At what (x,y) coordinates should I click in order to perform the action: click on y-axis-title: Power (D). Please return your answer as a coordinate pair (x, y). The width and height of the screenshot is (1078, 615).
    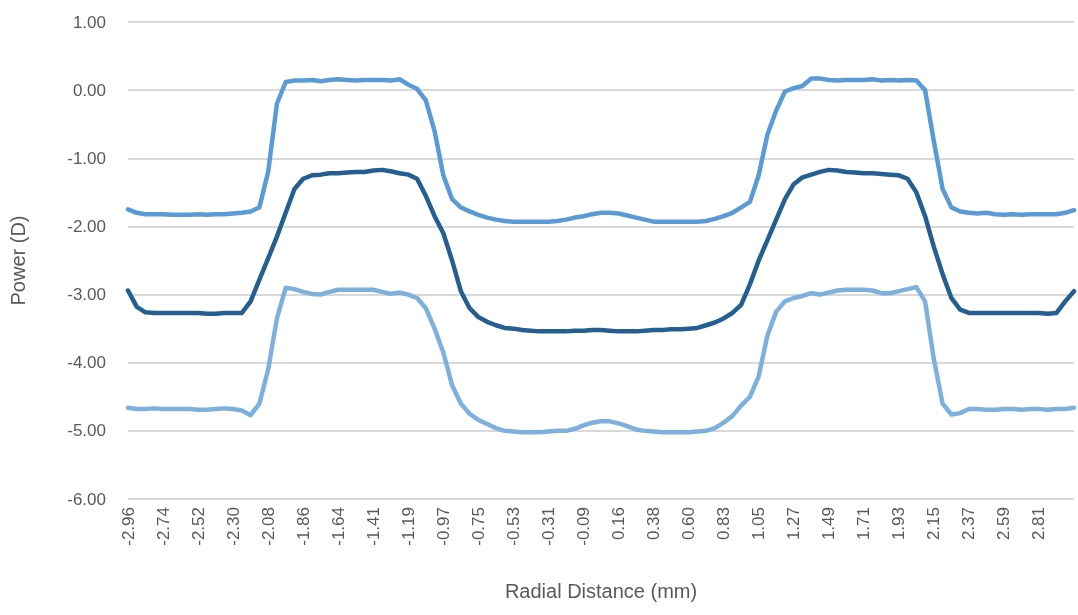
    Looking at the image, I should click on (18, 260).